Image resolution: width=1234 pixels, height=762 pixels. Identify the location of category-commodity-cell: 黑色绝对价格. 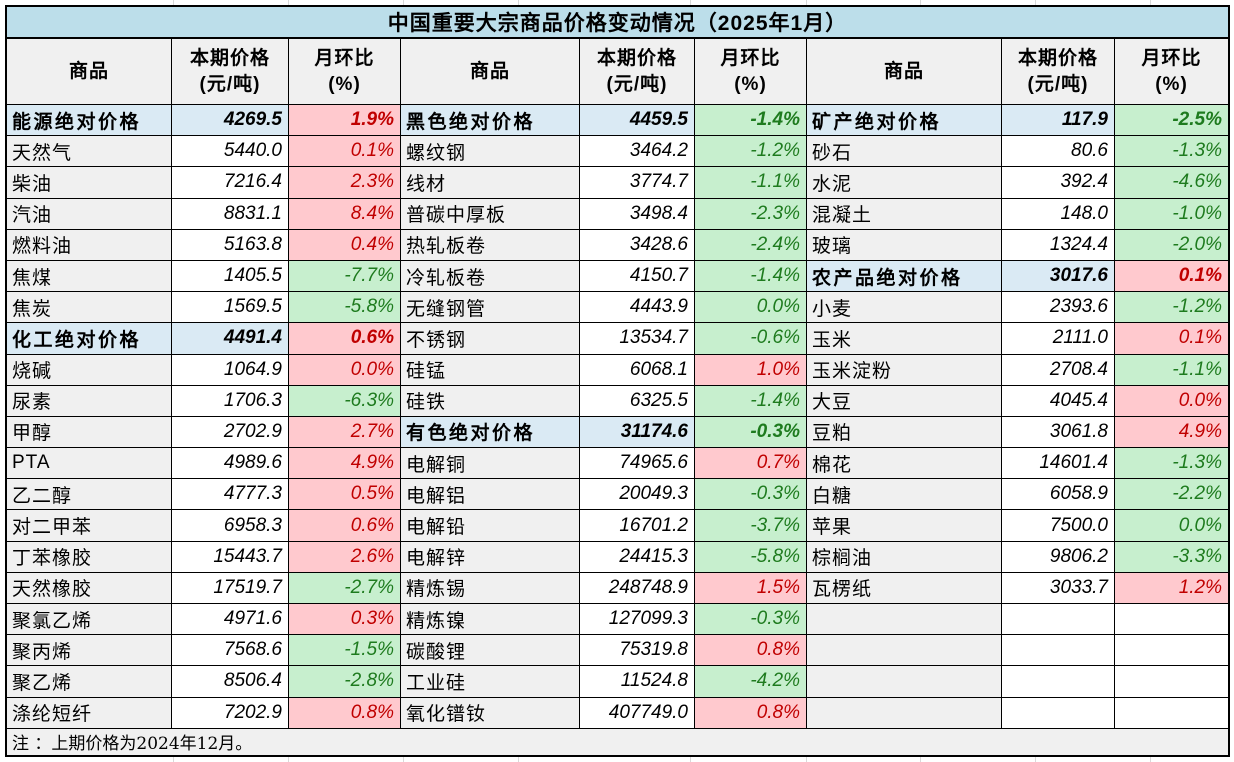
(490, 121).